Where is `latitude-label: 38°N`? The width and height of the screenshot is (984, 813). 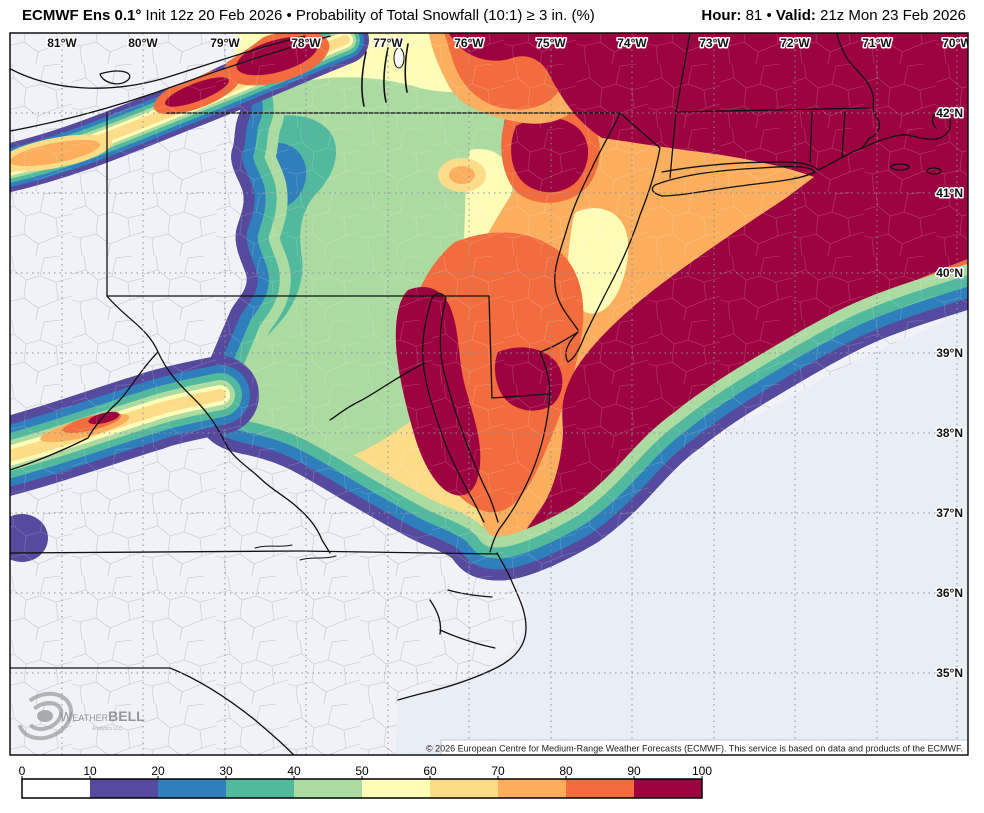
latitude-label: 38°N is located at coordinates (949, 433).